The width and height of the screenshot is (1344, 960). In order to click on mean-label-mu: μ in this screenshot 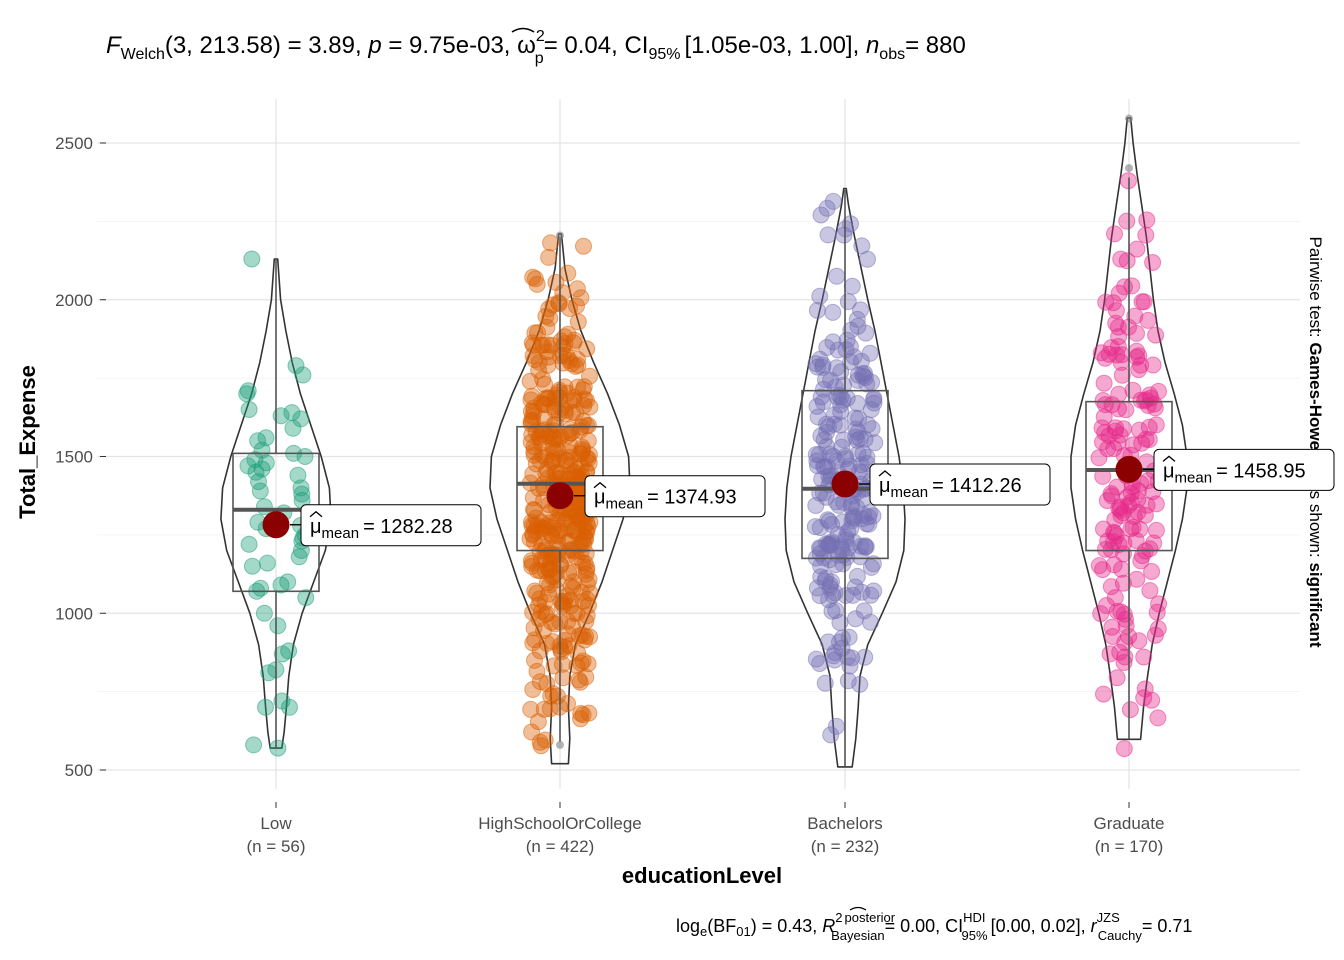, I will do `click(885, 486)`.